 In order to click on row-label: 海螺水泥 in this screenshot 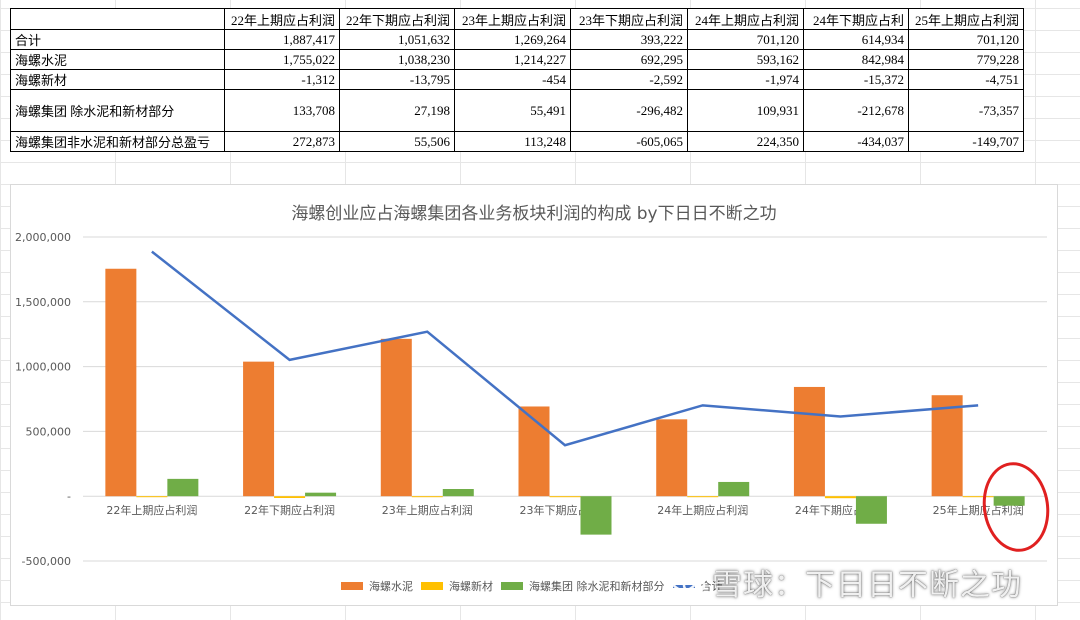, I will do `click(117, 59)`.